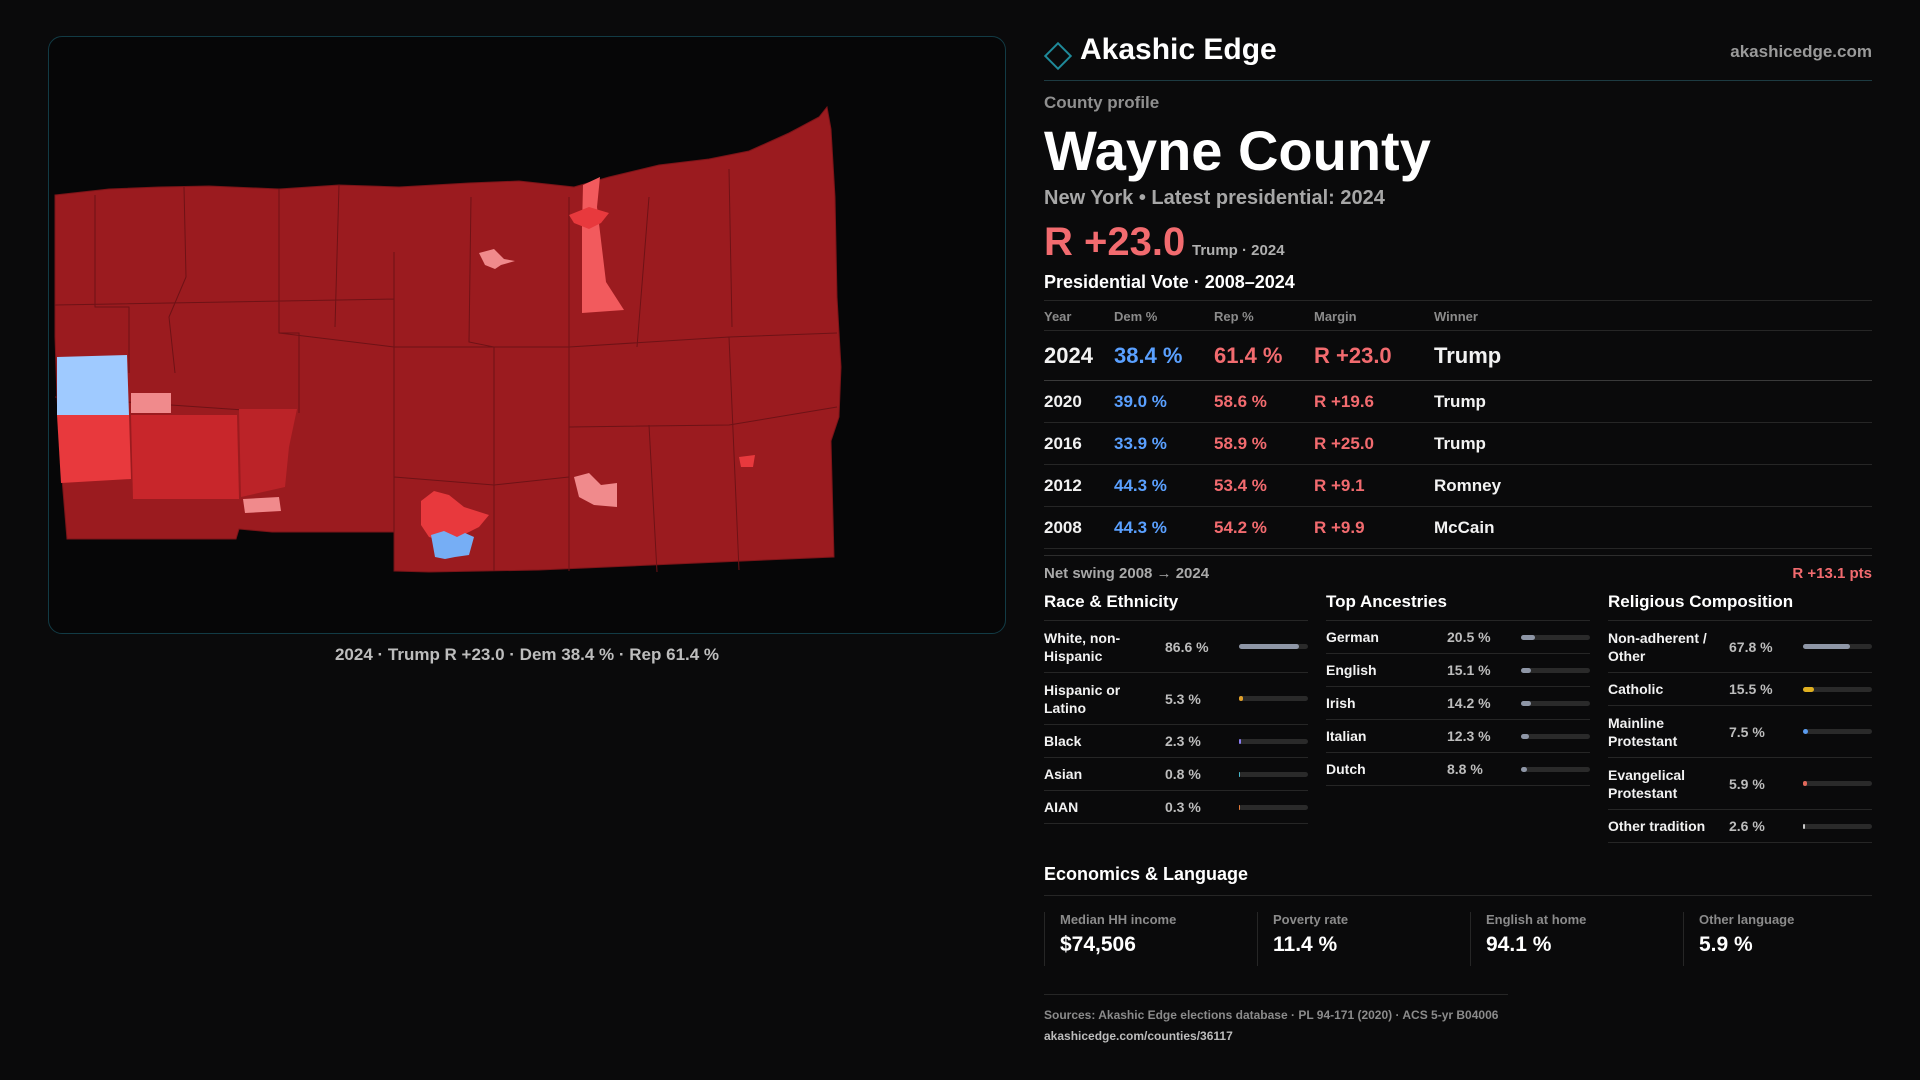 The image size is (1920, 1080). Describe the element at coordinates (1102, 102) in the screenshot. I see `profile-eyebrow: County profile` at that location.